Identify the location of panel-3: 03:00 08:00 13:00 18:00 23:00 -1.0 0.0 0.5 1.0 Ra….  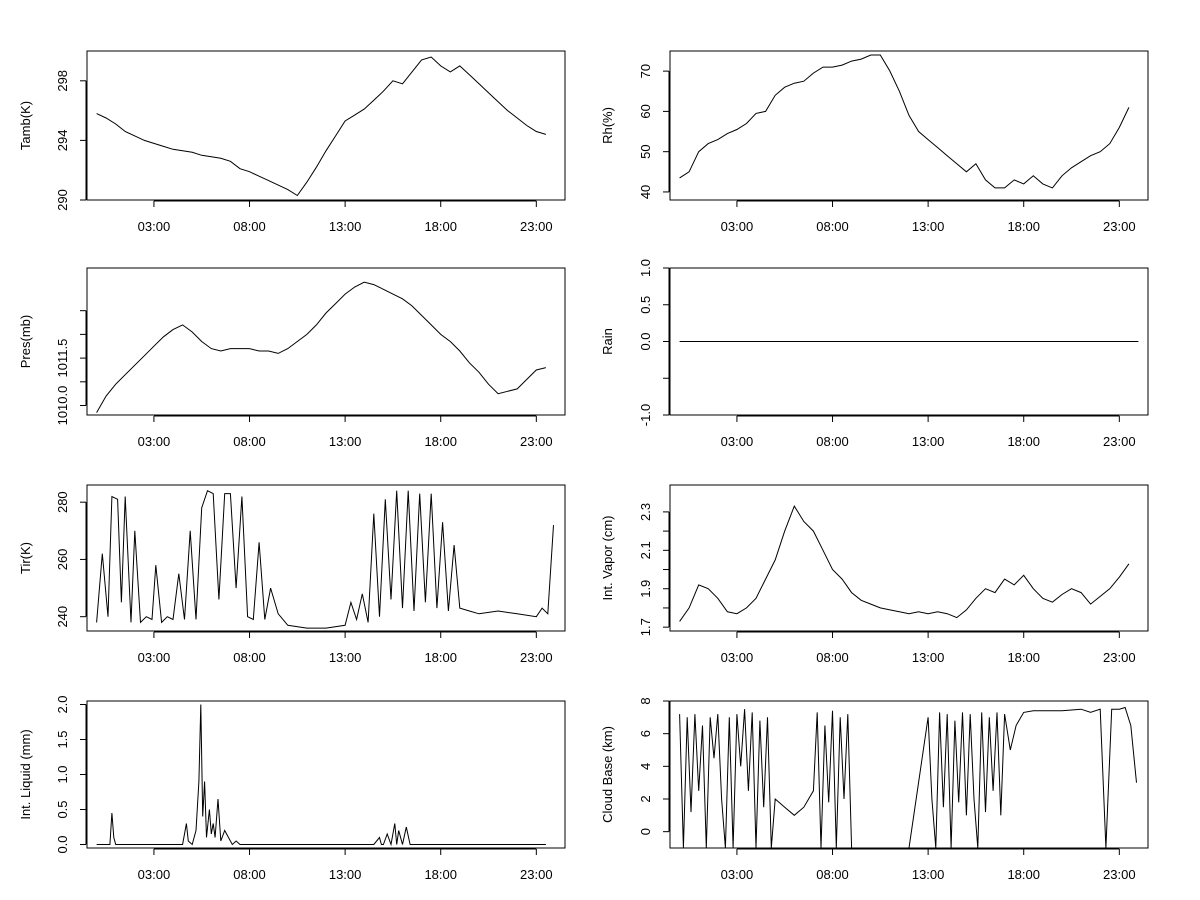
(874, 354).